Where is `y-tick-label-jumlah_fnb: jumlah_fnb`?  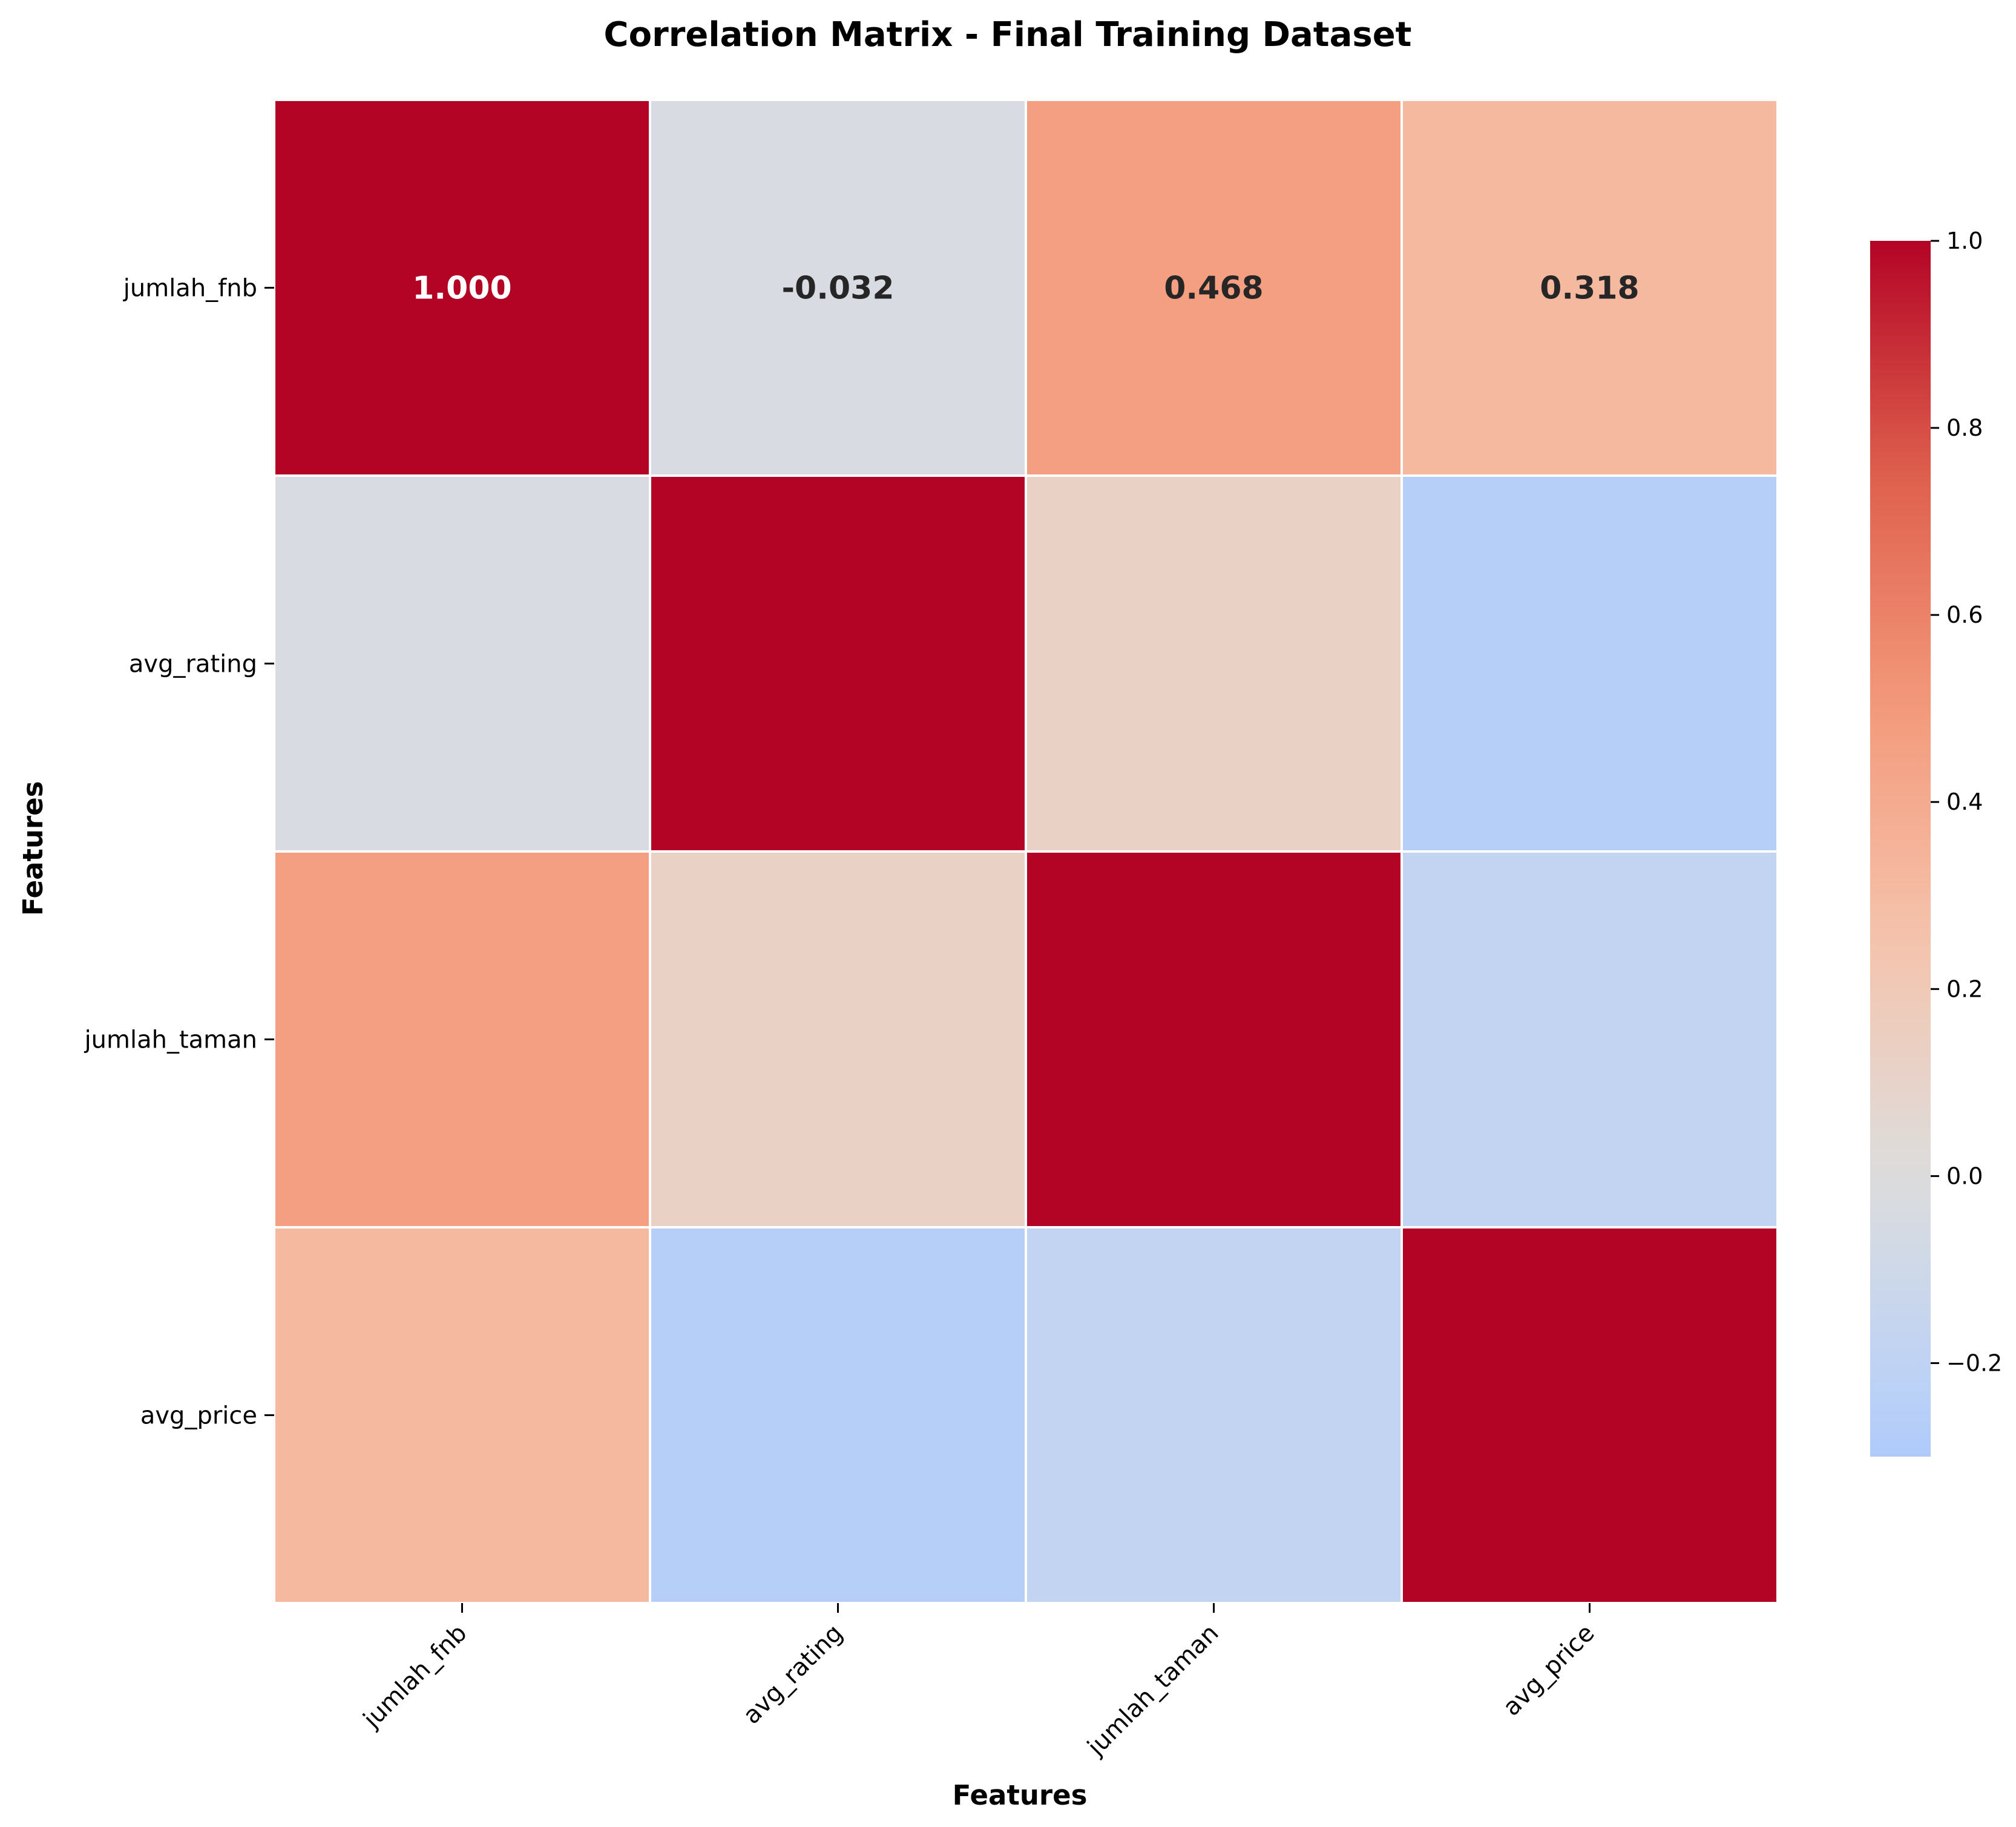 y-tick-label-jumlah_fnb: jumlah_fnb is located at coordinates (190, 289).